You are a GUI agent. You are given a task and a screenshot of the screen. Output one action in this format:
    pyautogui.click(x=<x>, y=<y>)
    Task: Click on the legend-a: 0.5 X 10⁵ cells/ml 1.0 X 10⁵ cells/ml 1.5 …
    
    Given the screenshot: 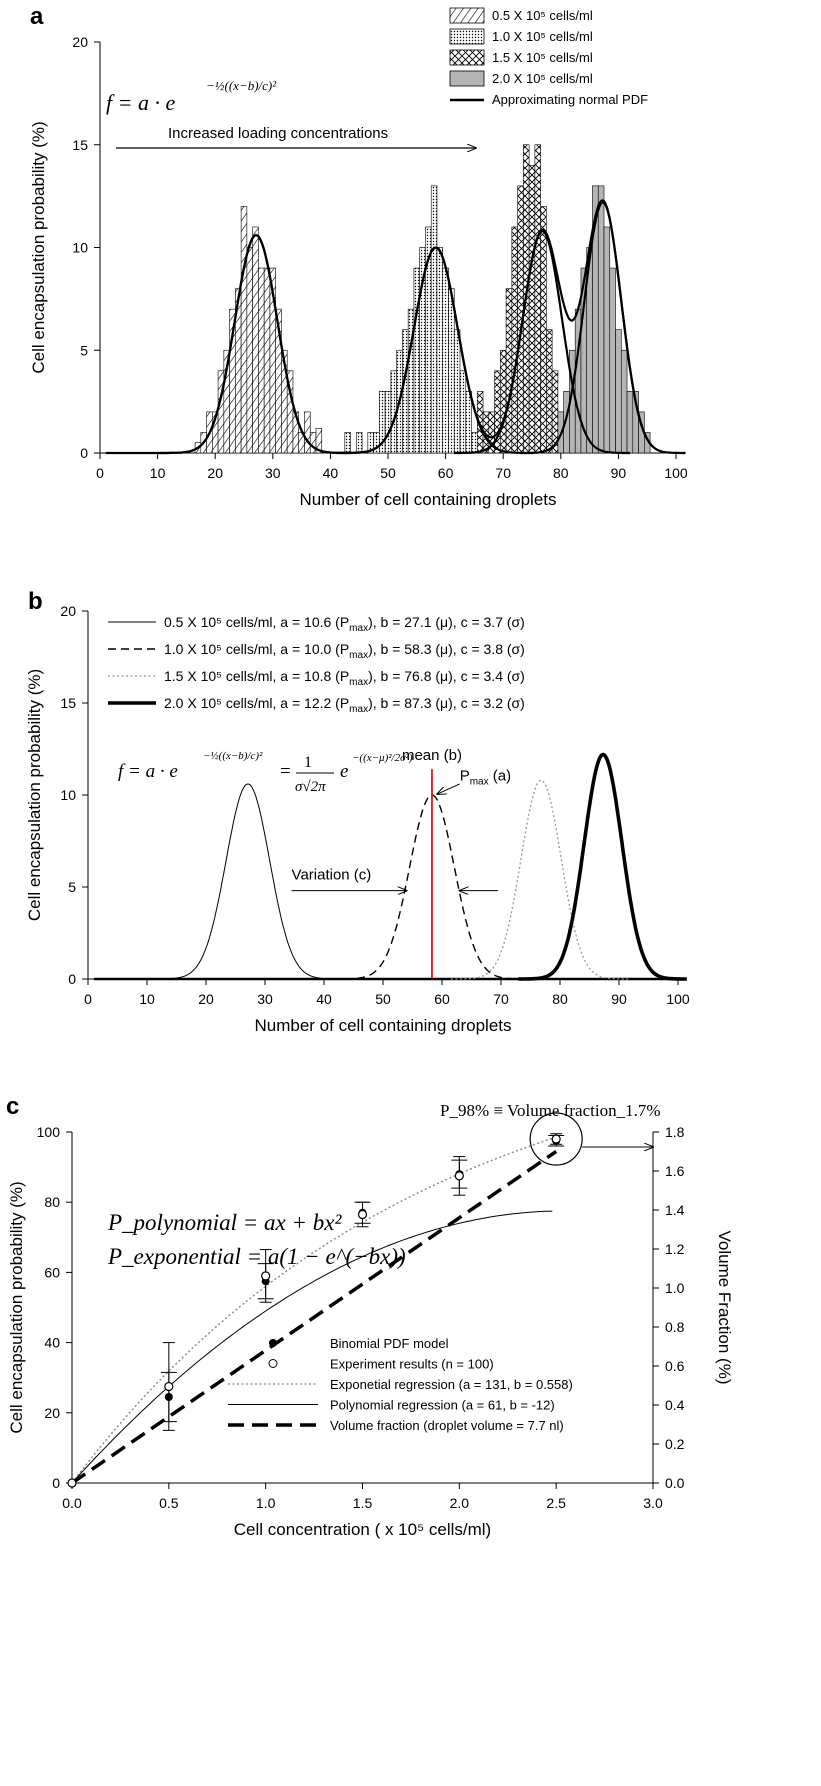 What is the action you would take?
    pyautogui.click(x=548, y=57)
    